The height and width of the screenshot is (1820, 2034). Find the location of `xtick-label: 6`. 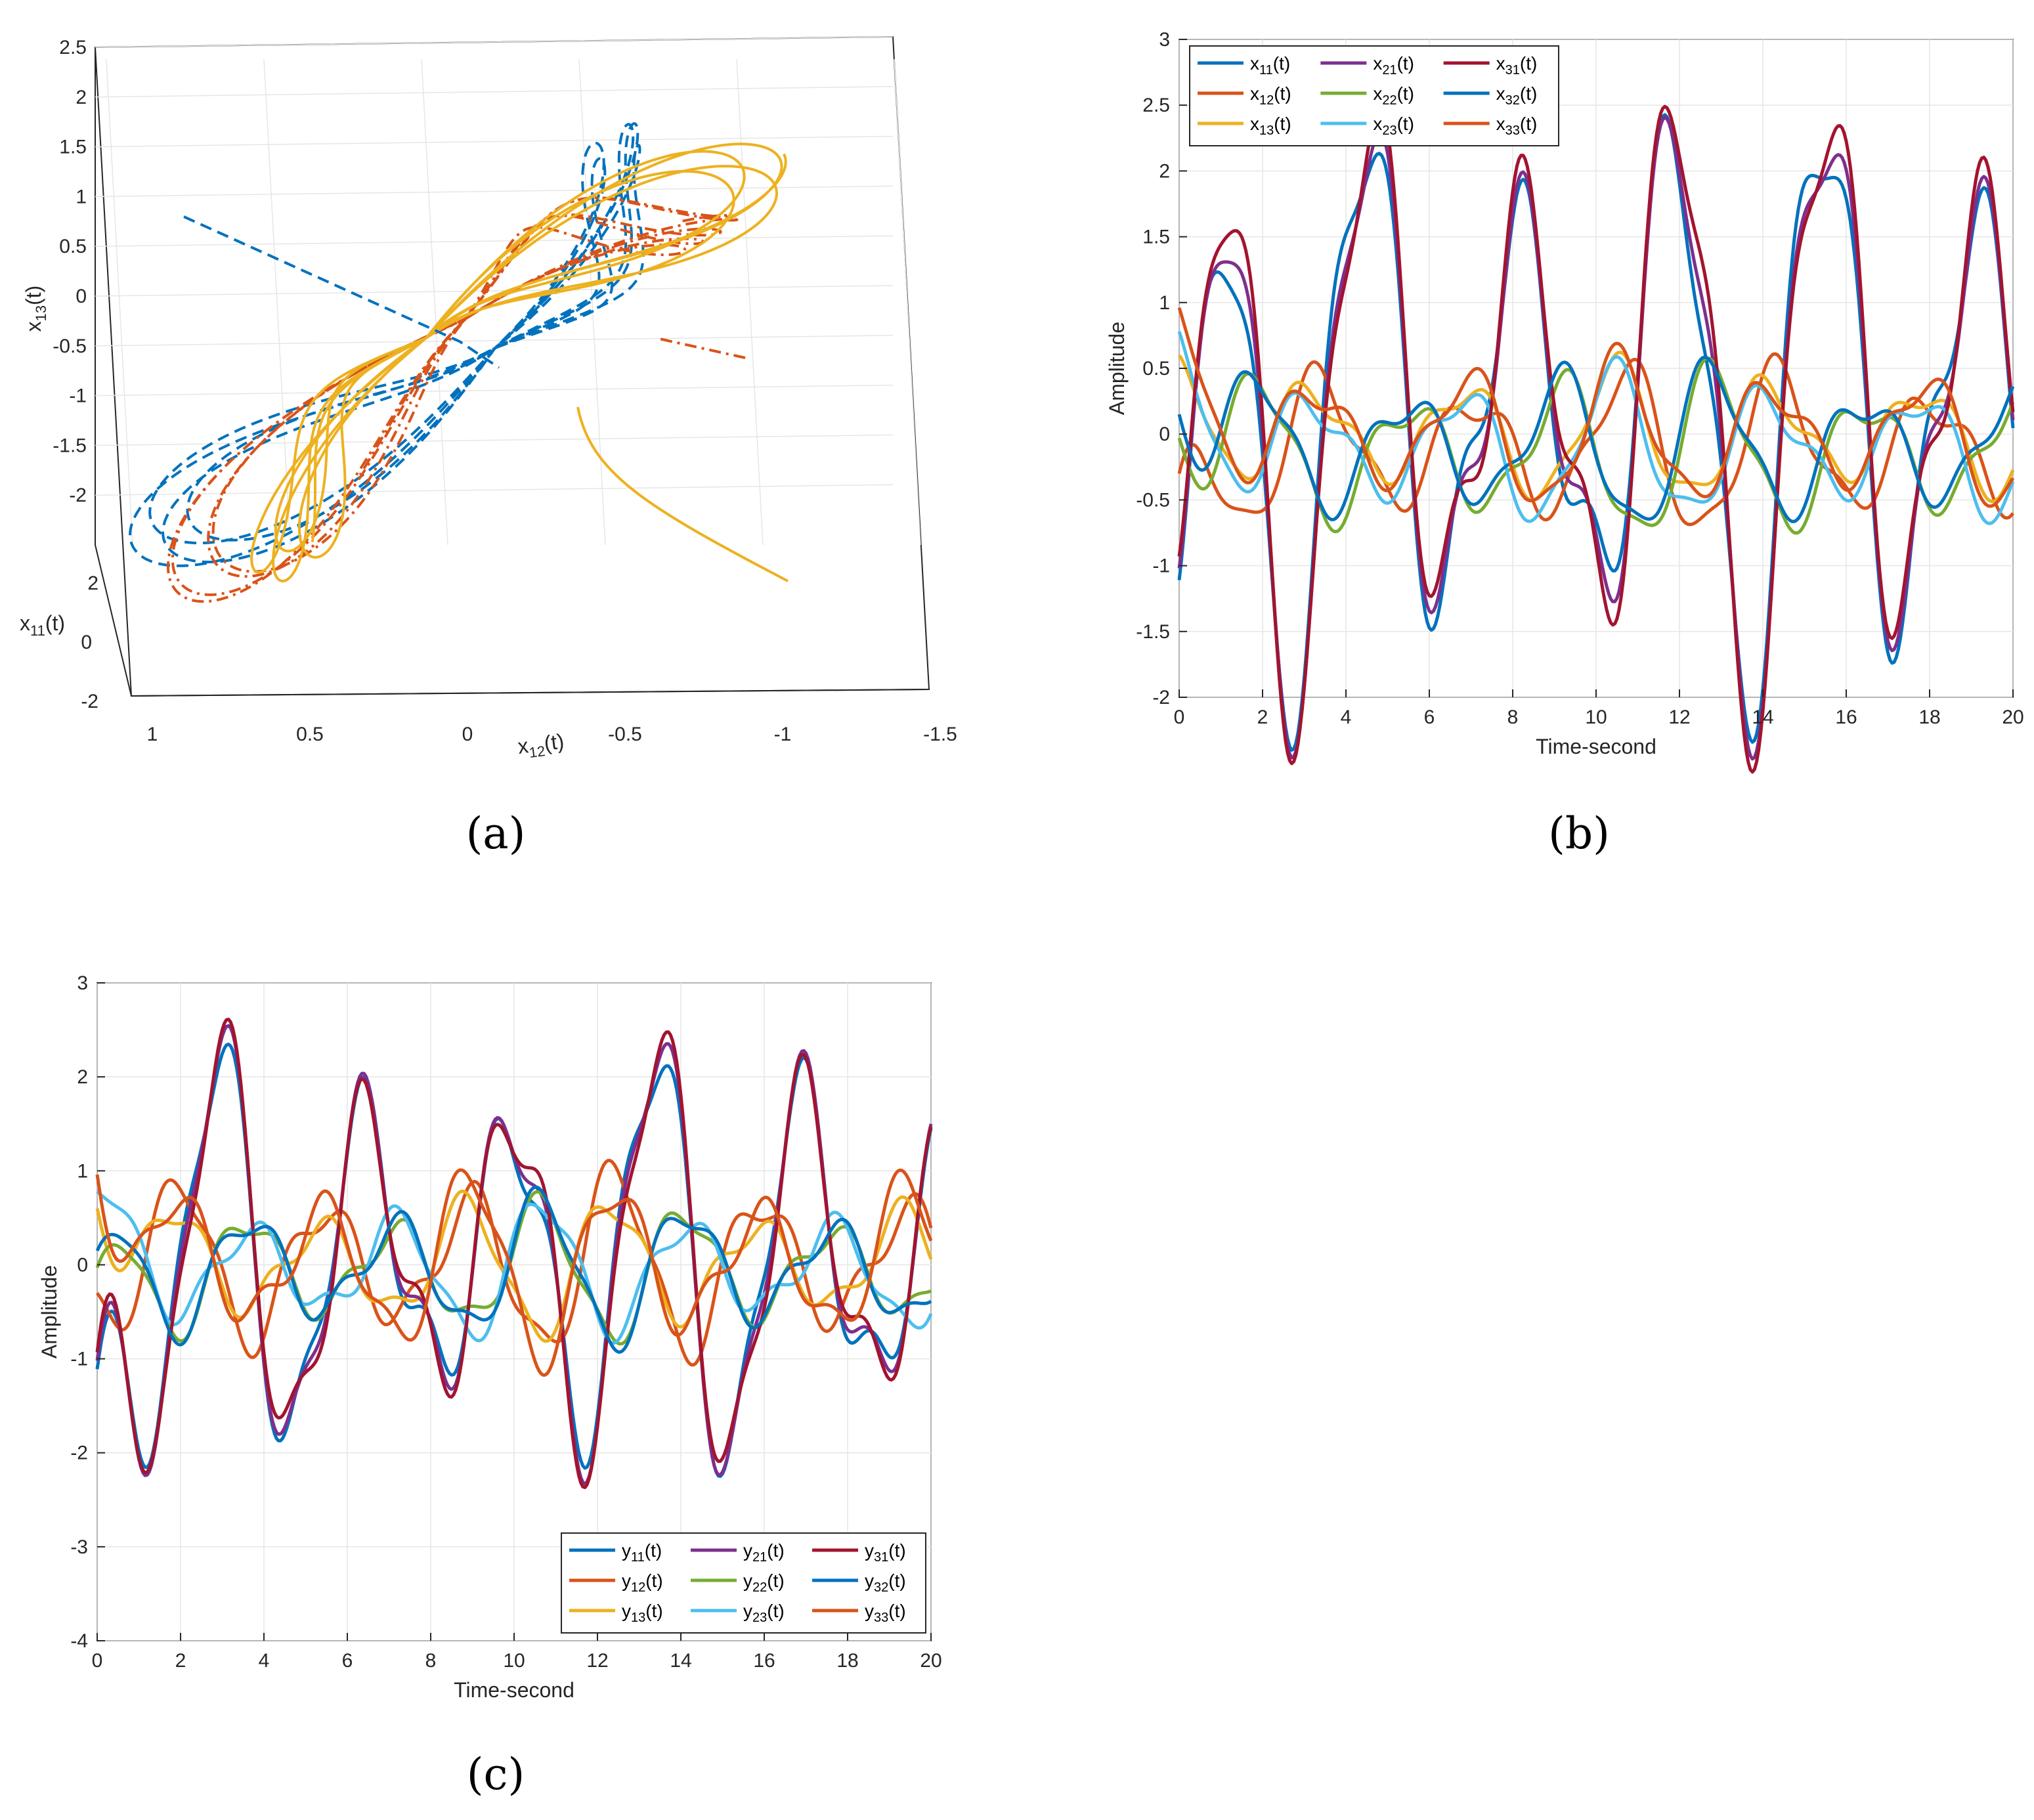

xtick-label: 6 is located at coordinates (347, 1661).